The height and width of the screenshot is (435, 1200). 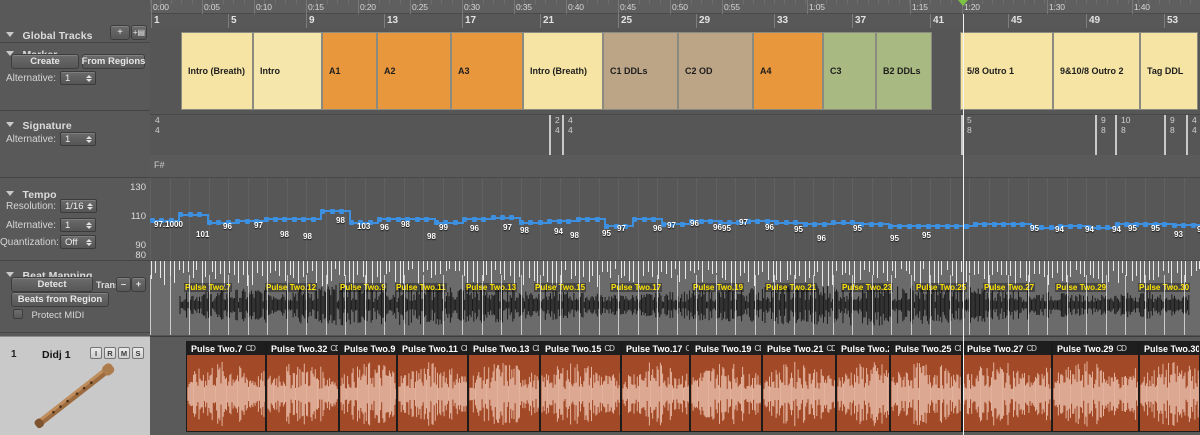 I want to click on region-title-bar: Pulse Two.30C, so click(x=1169, y=348).